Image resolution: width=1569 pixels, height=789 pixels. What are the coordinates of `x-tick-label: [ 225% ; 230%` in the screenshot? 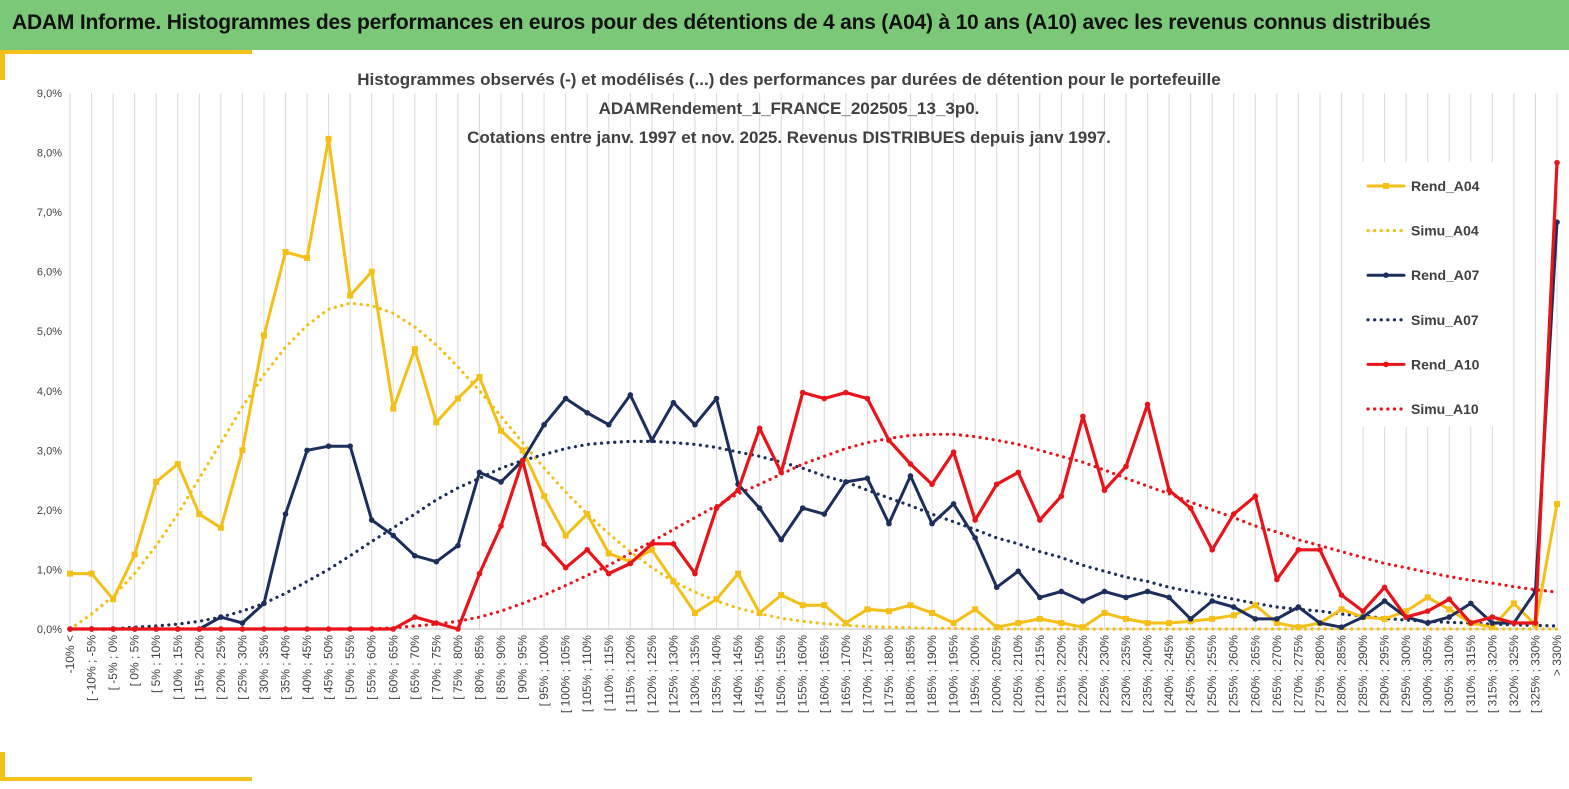 It's located at (1104, 674).